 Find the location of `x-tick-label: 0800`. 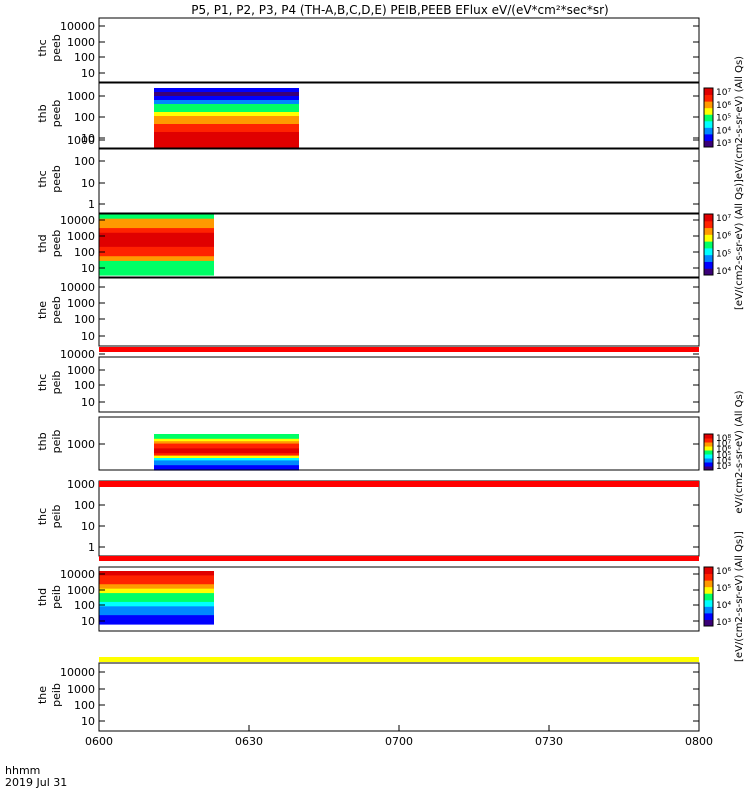

x-tick-label: 0800 is located at coordinates (699, 741).